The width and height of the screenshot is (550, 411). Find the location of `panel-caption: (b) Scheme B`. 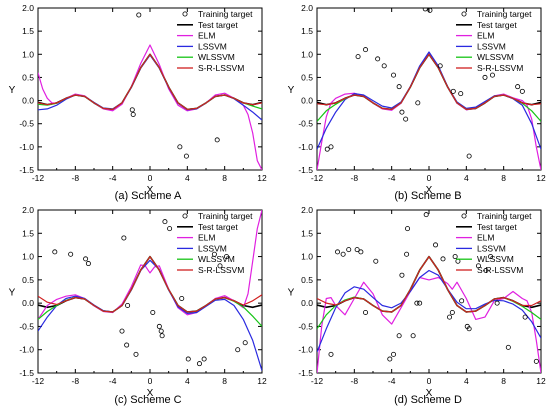

panel-caption: (b) Scheme B is located at coordinates (427, 196).